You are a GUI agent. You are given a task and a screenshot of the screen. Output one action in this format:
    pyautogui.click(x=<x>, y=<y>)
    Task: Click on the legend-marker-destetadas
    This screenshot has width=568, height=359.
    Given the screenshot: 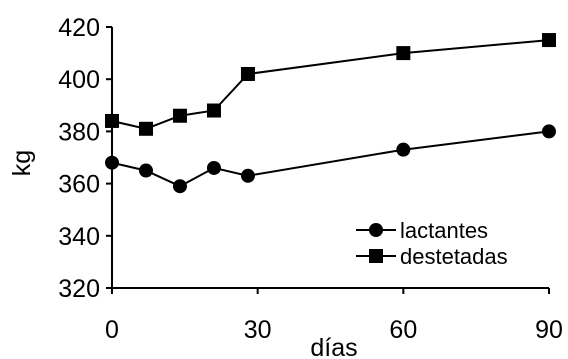 What is the action you would take?
    pyautogui.click(x=376, y=256)
    